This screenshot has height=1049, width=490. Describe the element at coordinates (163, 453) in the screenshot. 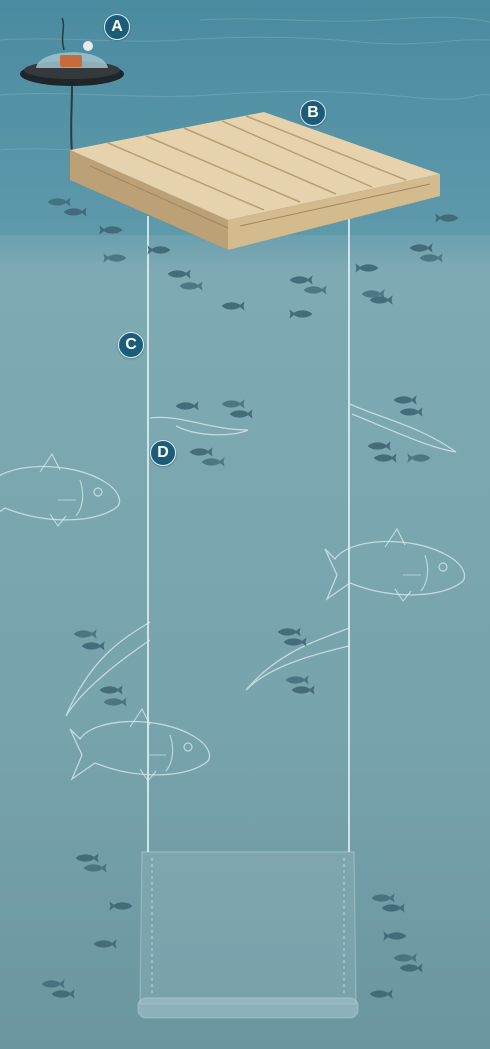

I see `marker-d: D` at that location.